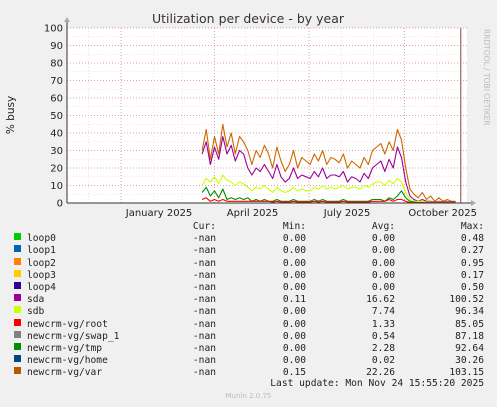  I want to click on legend-name: newcrm-vg/swap_1, so click(73, 336).